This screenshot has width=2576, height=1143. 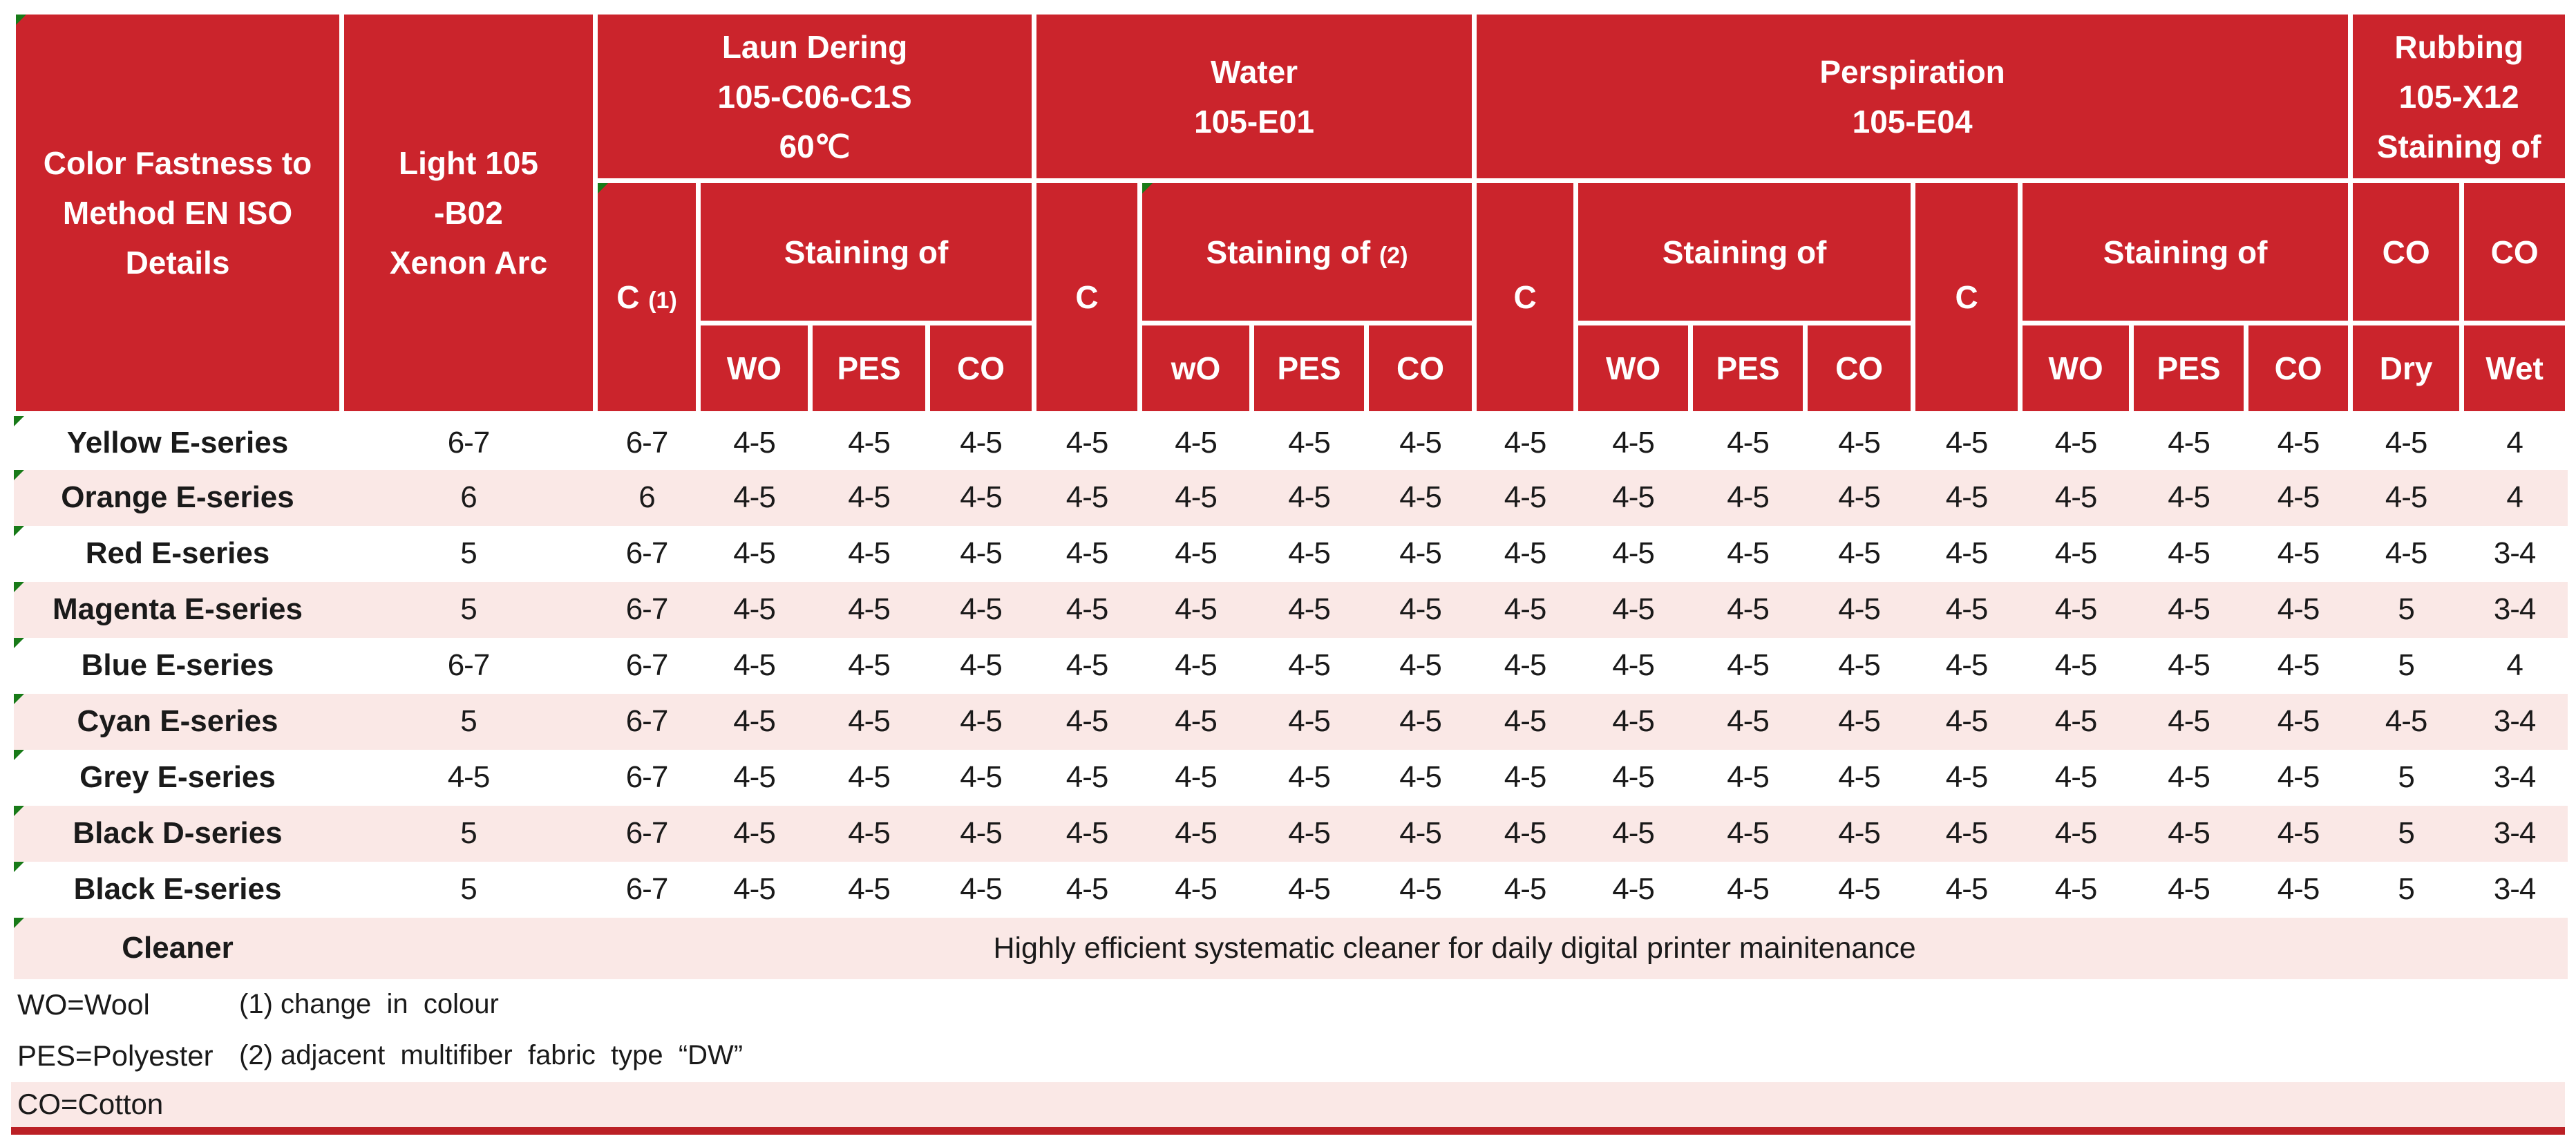 What do you see at coordinates (177, 889) in the screenshot?
I see `row-name: Black E-series` at bounding box center [177, 889].